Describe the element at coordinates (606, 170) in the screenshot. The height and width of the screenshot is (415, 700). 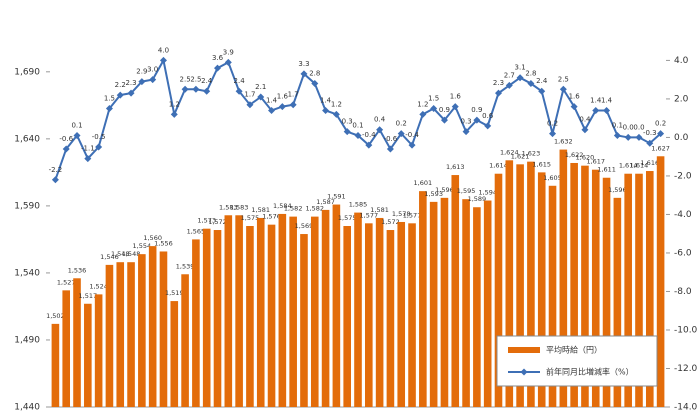
I see `bar-value-label: 1,611` at that location.